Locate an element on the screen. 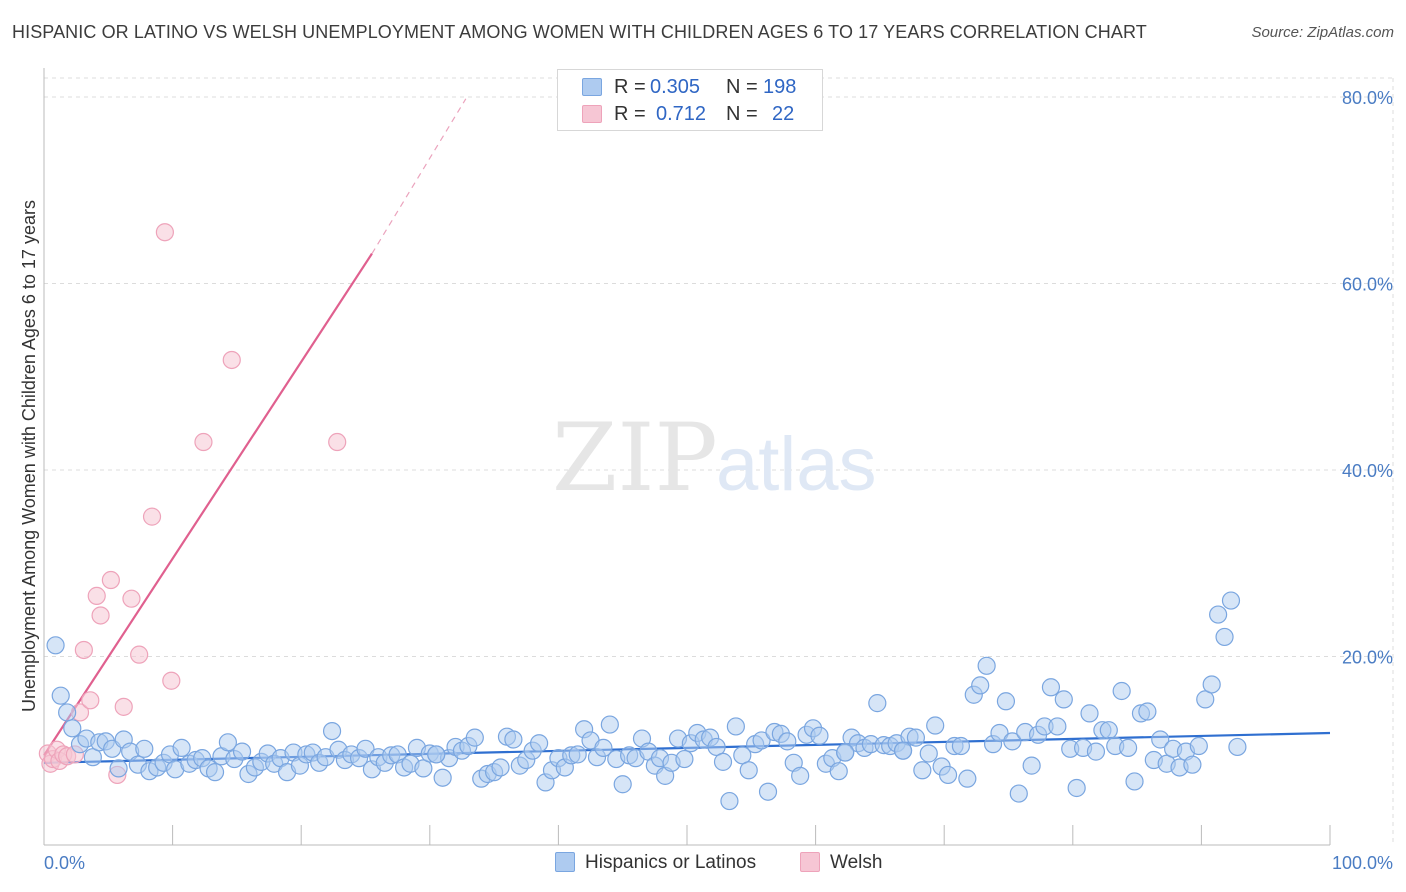 This screenshot has width=1406, height=892. legend-r-value-hispanic: 0.305 is located at coordinates (675, 87).